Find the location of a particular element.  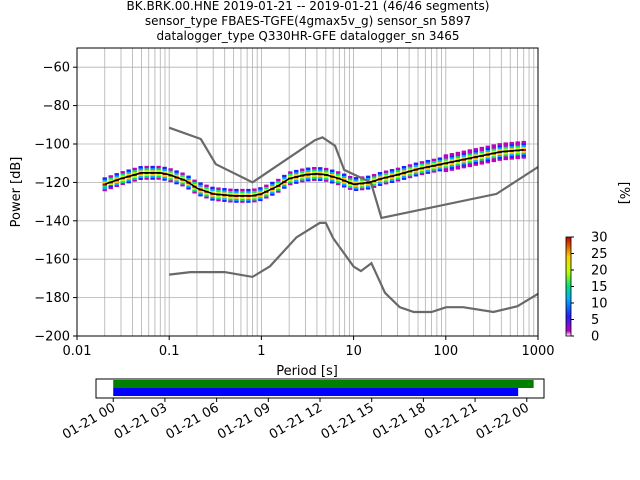

colorbar-tick-label: 5 is located at coordinates (595, 320).